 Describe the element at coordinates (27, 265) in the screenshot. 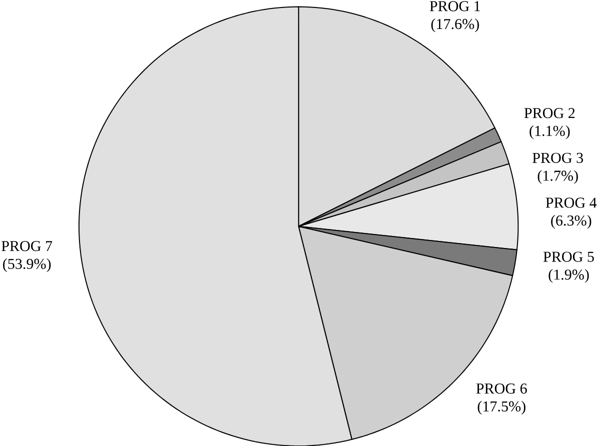

I see `data-label: (53.9%)` at that location.